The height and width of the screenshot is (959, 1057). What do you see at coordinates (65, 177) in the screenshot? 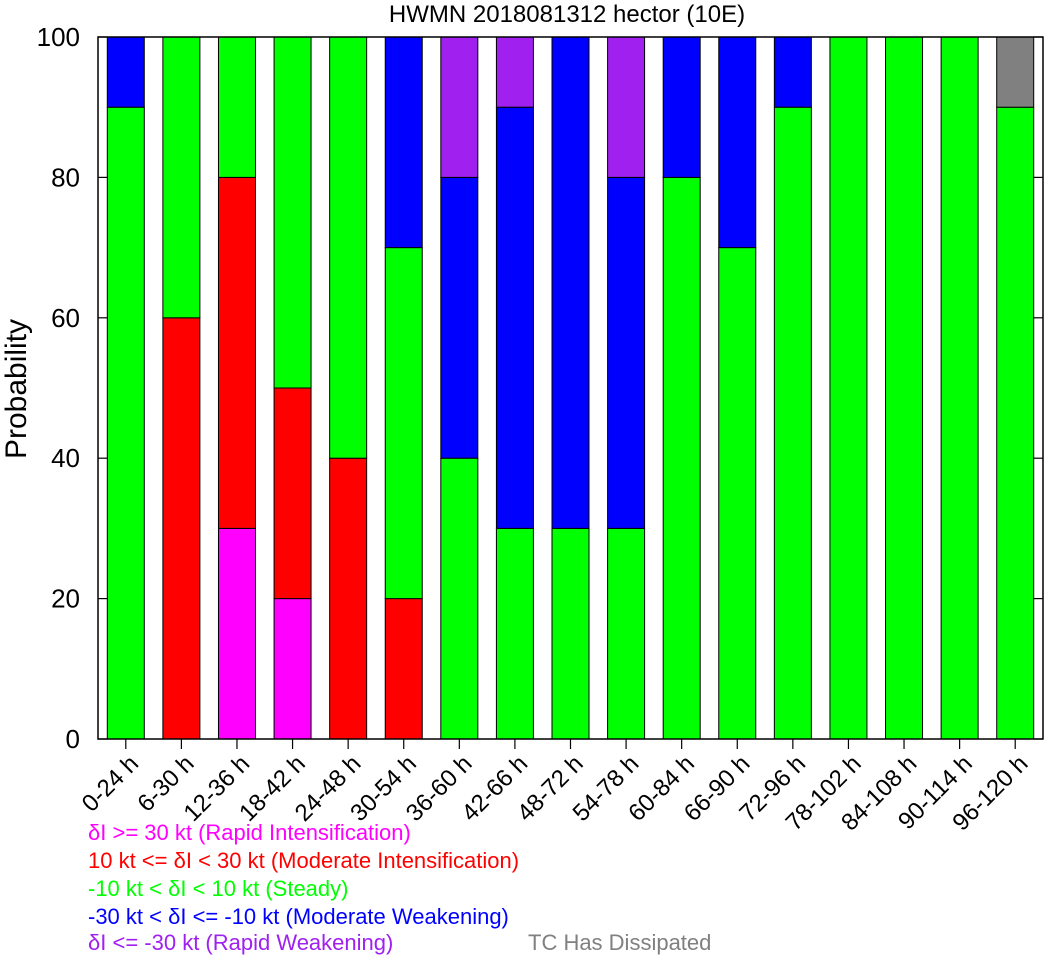
I see `y-tick-label: 80` at bounding box center [65, 177].